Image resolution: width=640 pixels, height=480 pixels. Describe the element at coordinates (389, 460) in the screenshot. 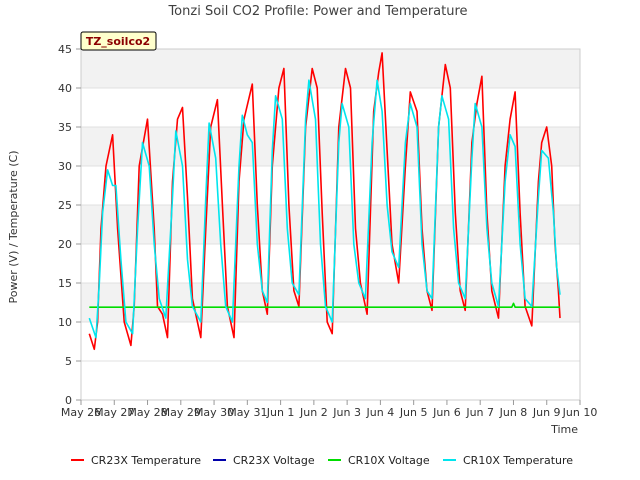

I see `legend-label-2: CR10X Voltage` at that location.